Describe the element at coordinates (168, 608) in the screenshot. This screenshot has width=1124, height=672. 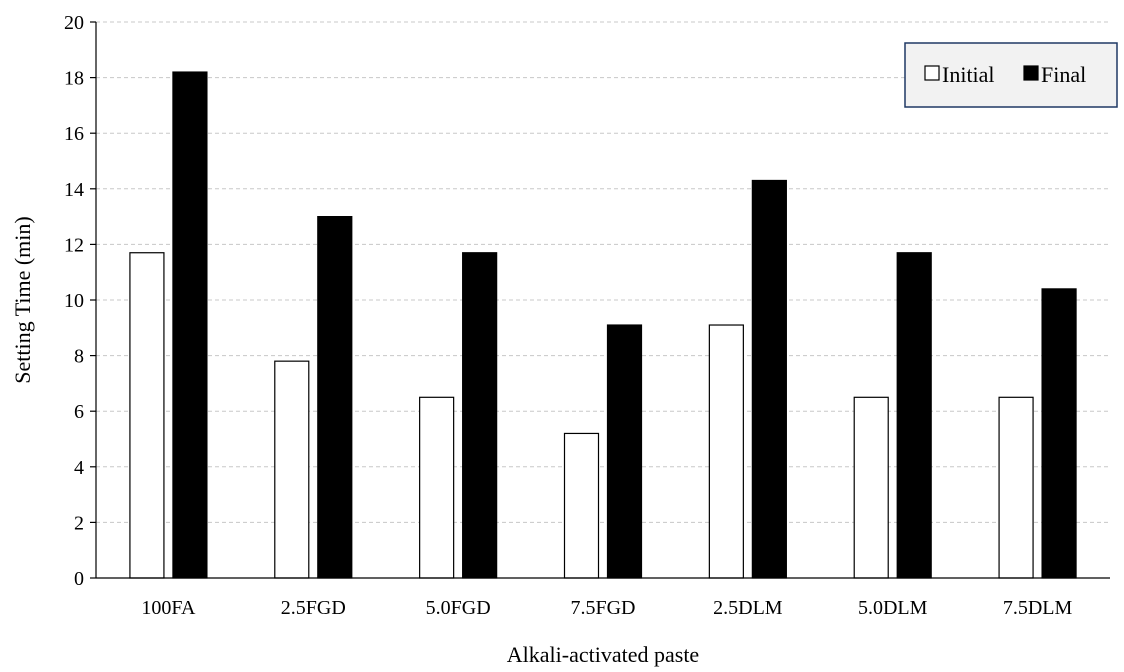
I see `x-tick-label-0: 100FA` at that location.